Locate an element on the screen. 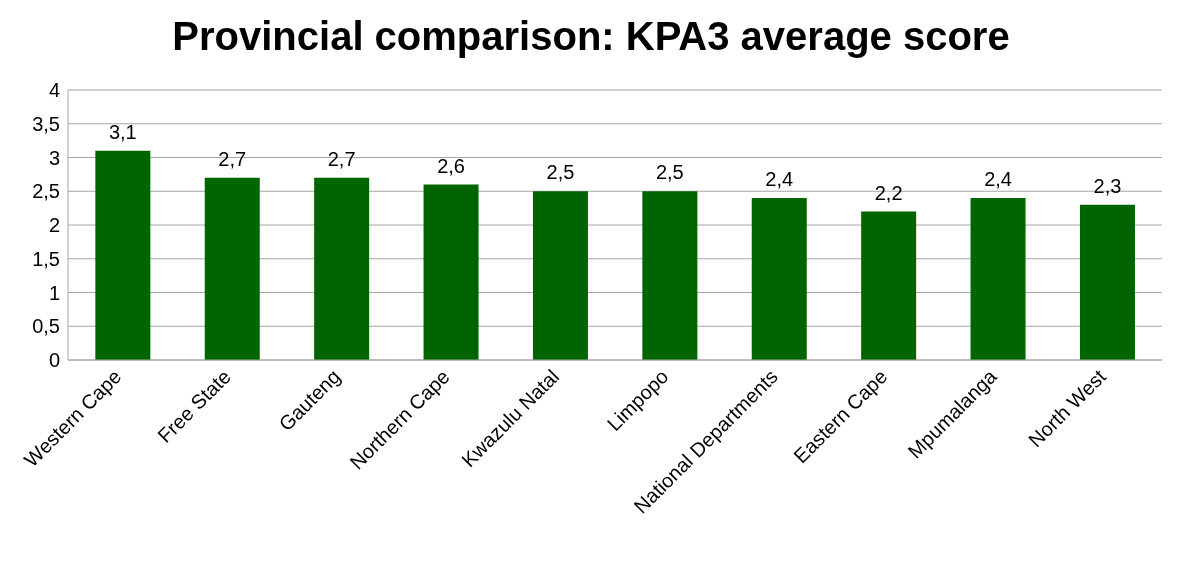 This screenshot has width=1182, height=579. chart-title: Provincial comparison: KPA3 average score is located at coordinates (591, 36).